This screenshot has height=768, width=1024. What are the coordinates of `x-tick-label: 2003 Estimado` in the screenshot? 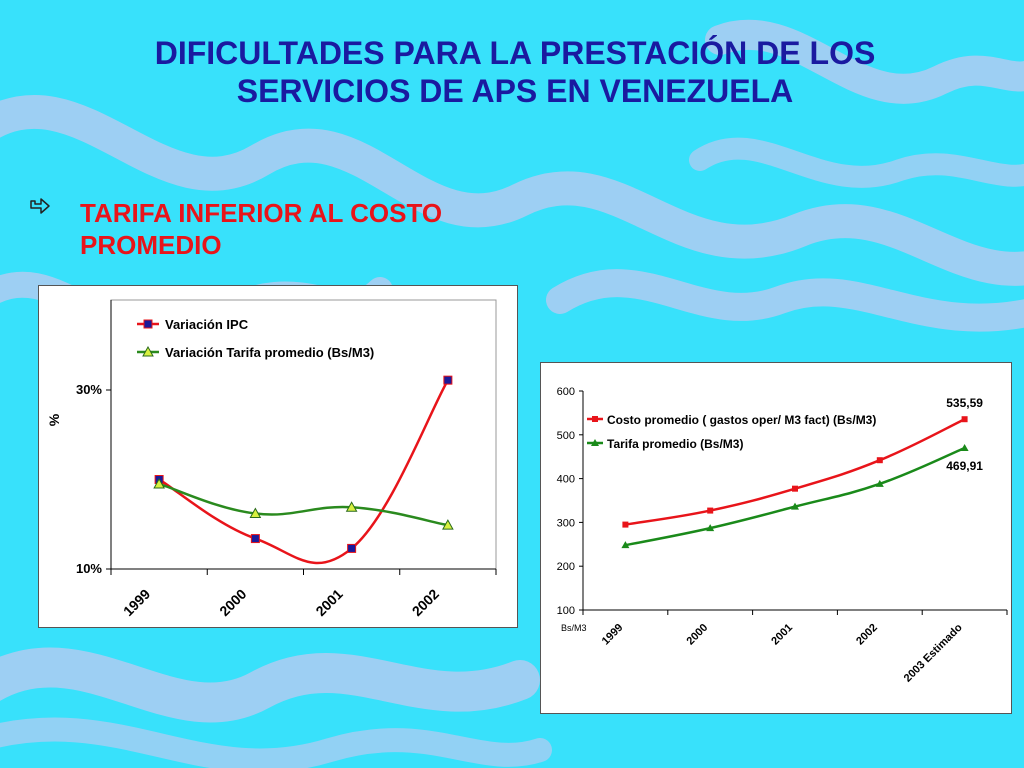 It's located at (933, 652).